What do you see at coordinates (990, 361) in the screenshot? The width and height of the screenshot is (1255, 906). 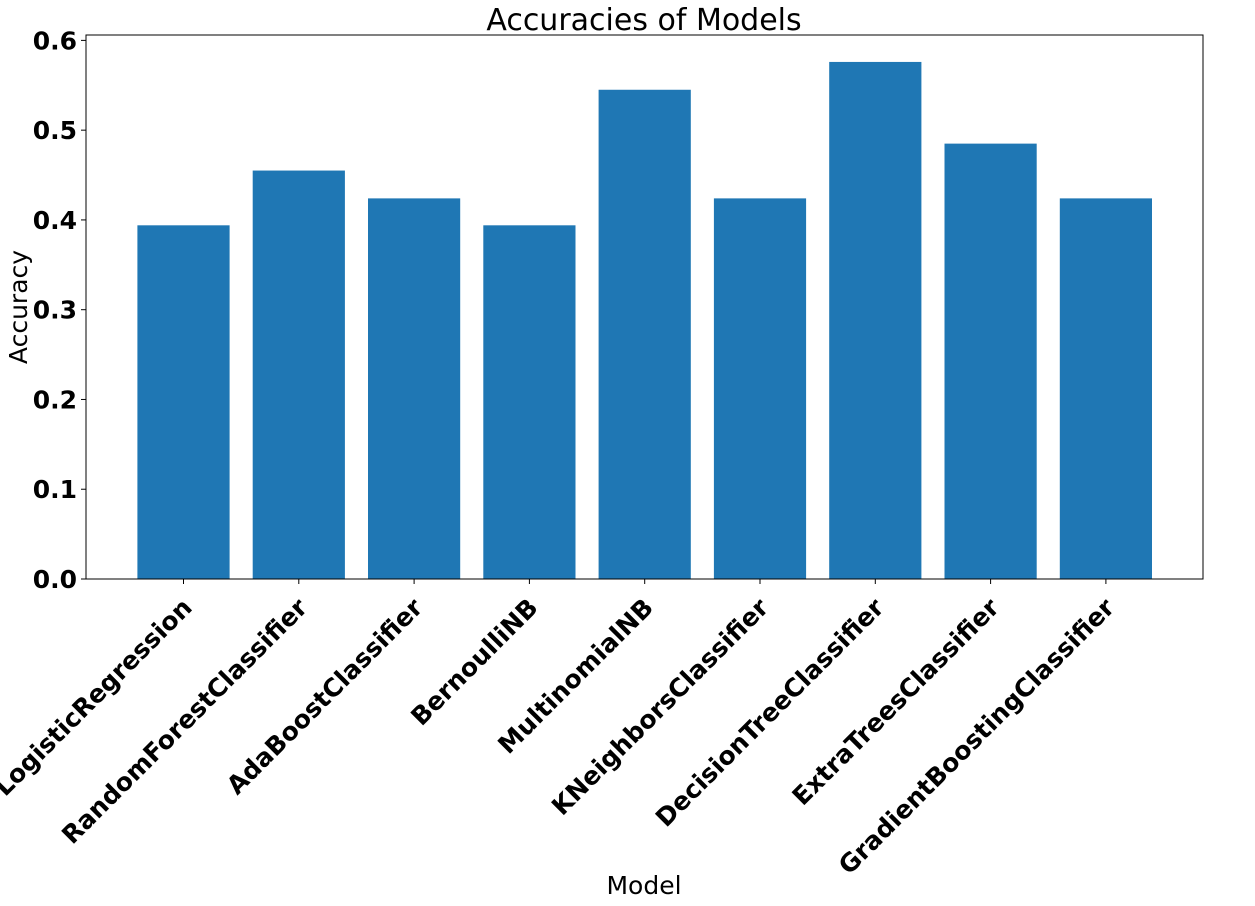 I see `bar-ExtraTreesClassifier` at bounding box center [990, 361].